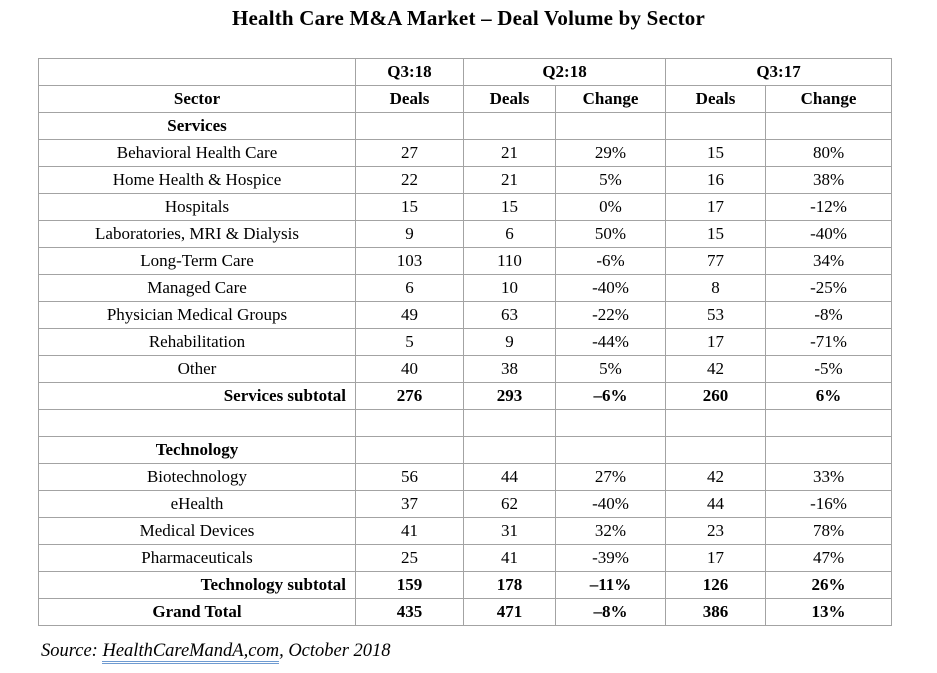 The width and height of the screenshot is (937, 673). Describe the element at coordinates (610, 531) in the screenshot. I see `change-q218-cell: 32%` at that location.